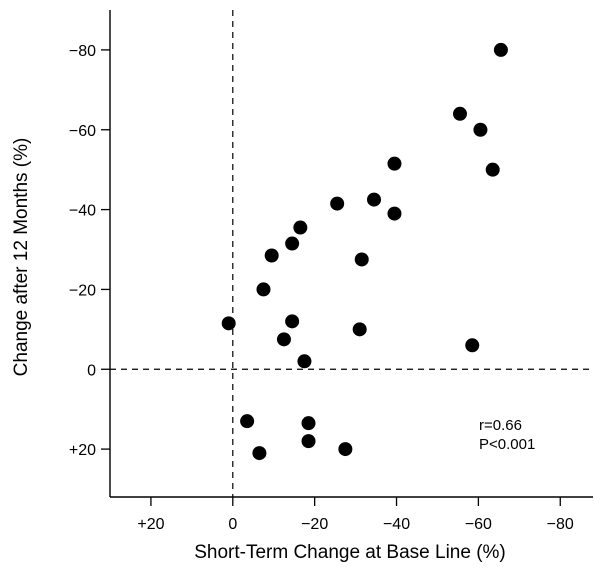  What do you see at coordinates (82, 290) in the screenshot?
I see `y-tick-label: −20` at bounding box center [82, 290].